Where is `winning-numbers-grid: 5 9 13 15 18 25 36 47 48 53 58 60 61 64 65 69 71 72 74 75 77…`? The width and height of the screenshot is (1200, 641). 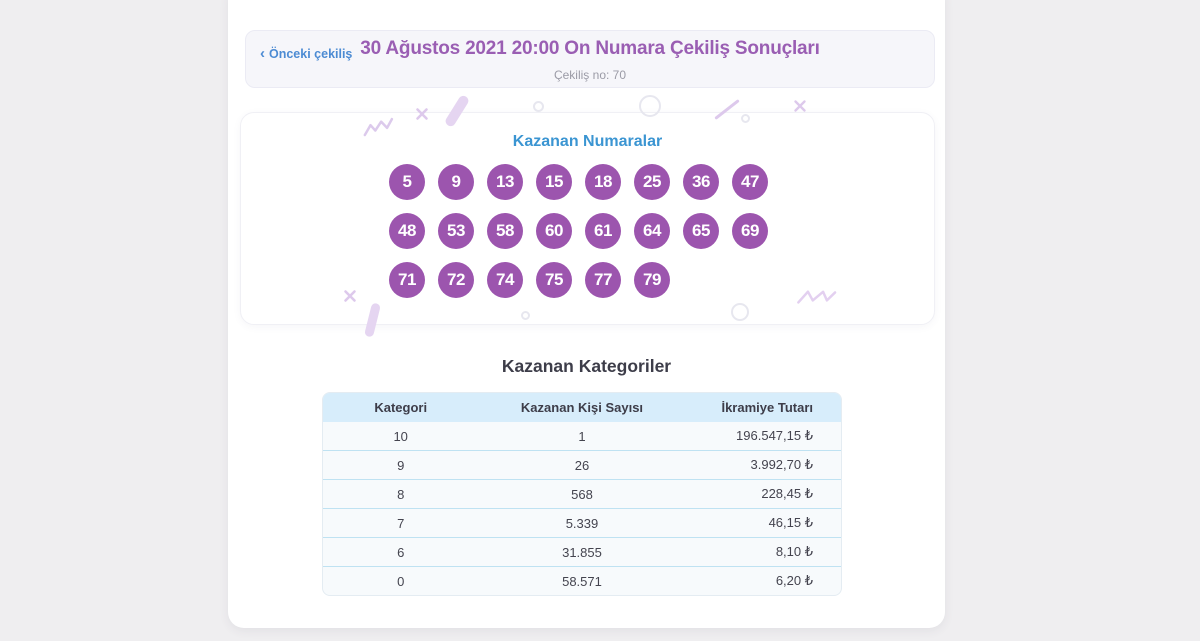 winning-numbers-grid: 5 9 13 15 18 25 36 47 48 53 58 60 61 64 65 69 71 72 74 75 77… is located at coordinates (578, 237).